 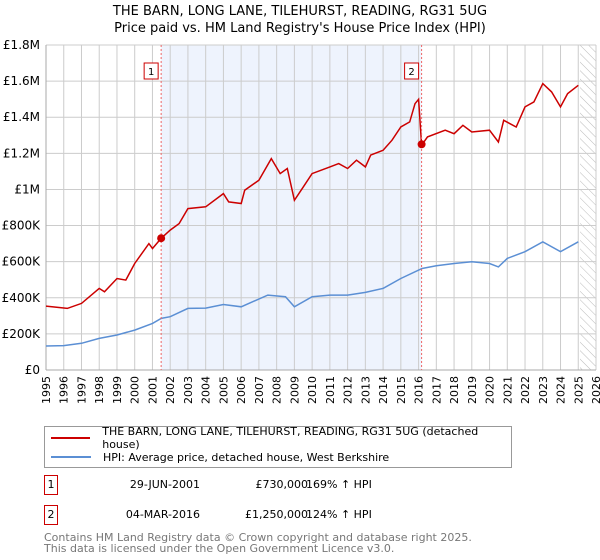 What do you see at coordinates (454, 390) in the screenshot?
I see `x-tick-label: 2018` at bounding box center [454, 390].